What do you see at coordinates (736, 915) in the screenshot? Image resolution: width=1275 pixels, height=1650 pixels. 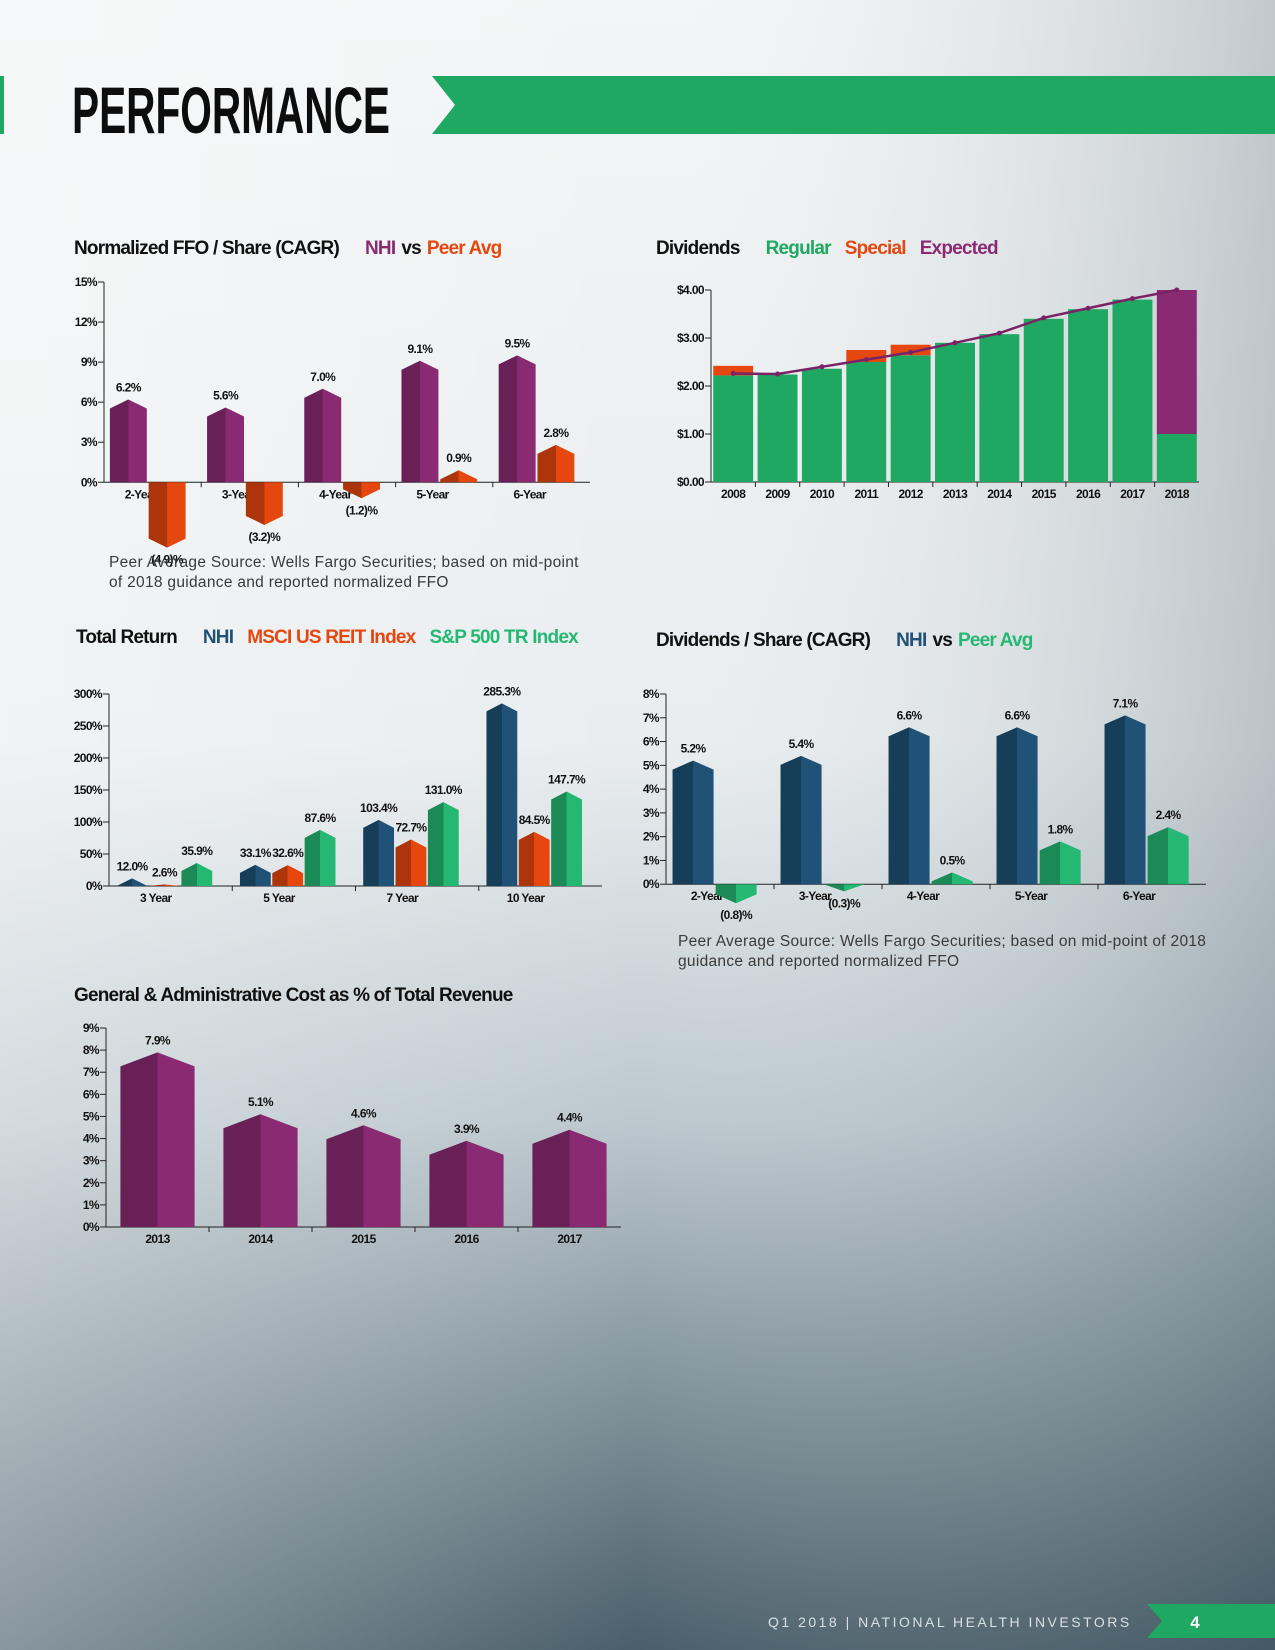 I see `value-label: (0.8)%` at bounding box center [736, 915].